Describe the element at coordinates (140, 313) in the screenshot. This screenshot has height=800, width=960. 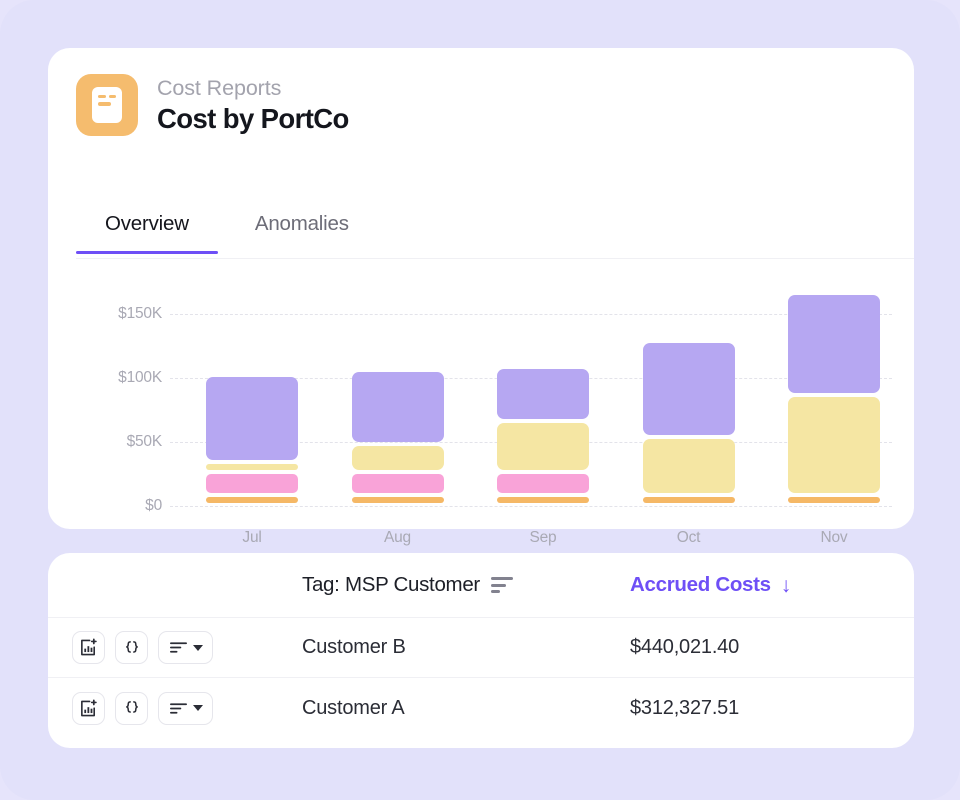
I see `y-axis-tick-label: $150K` at that location.